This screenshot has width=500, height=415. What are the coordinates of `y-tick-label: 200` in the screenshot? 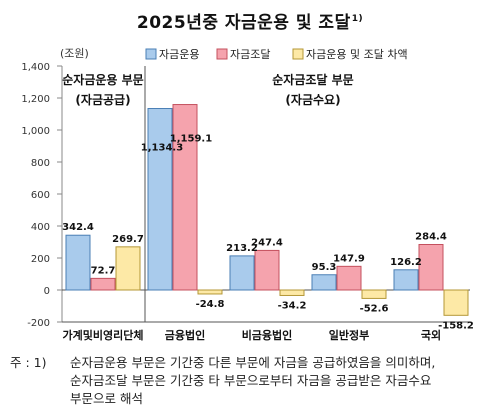 It's located at (40, 259).